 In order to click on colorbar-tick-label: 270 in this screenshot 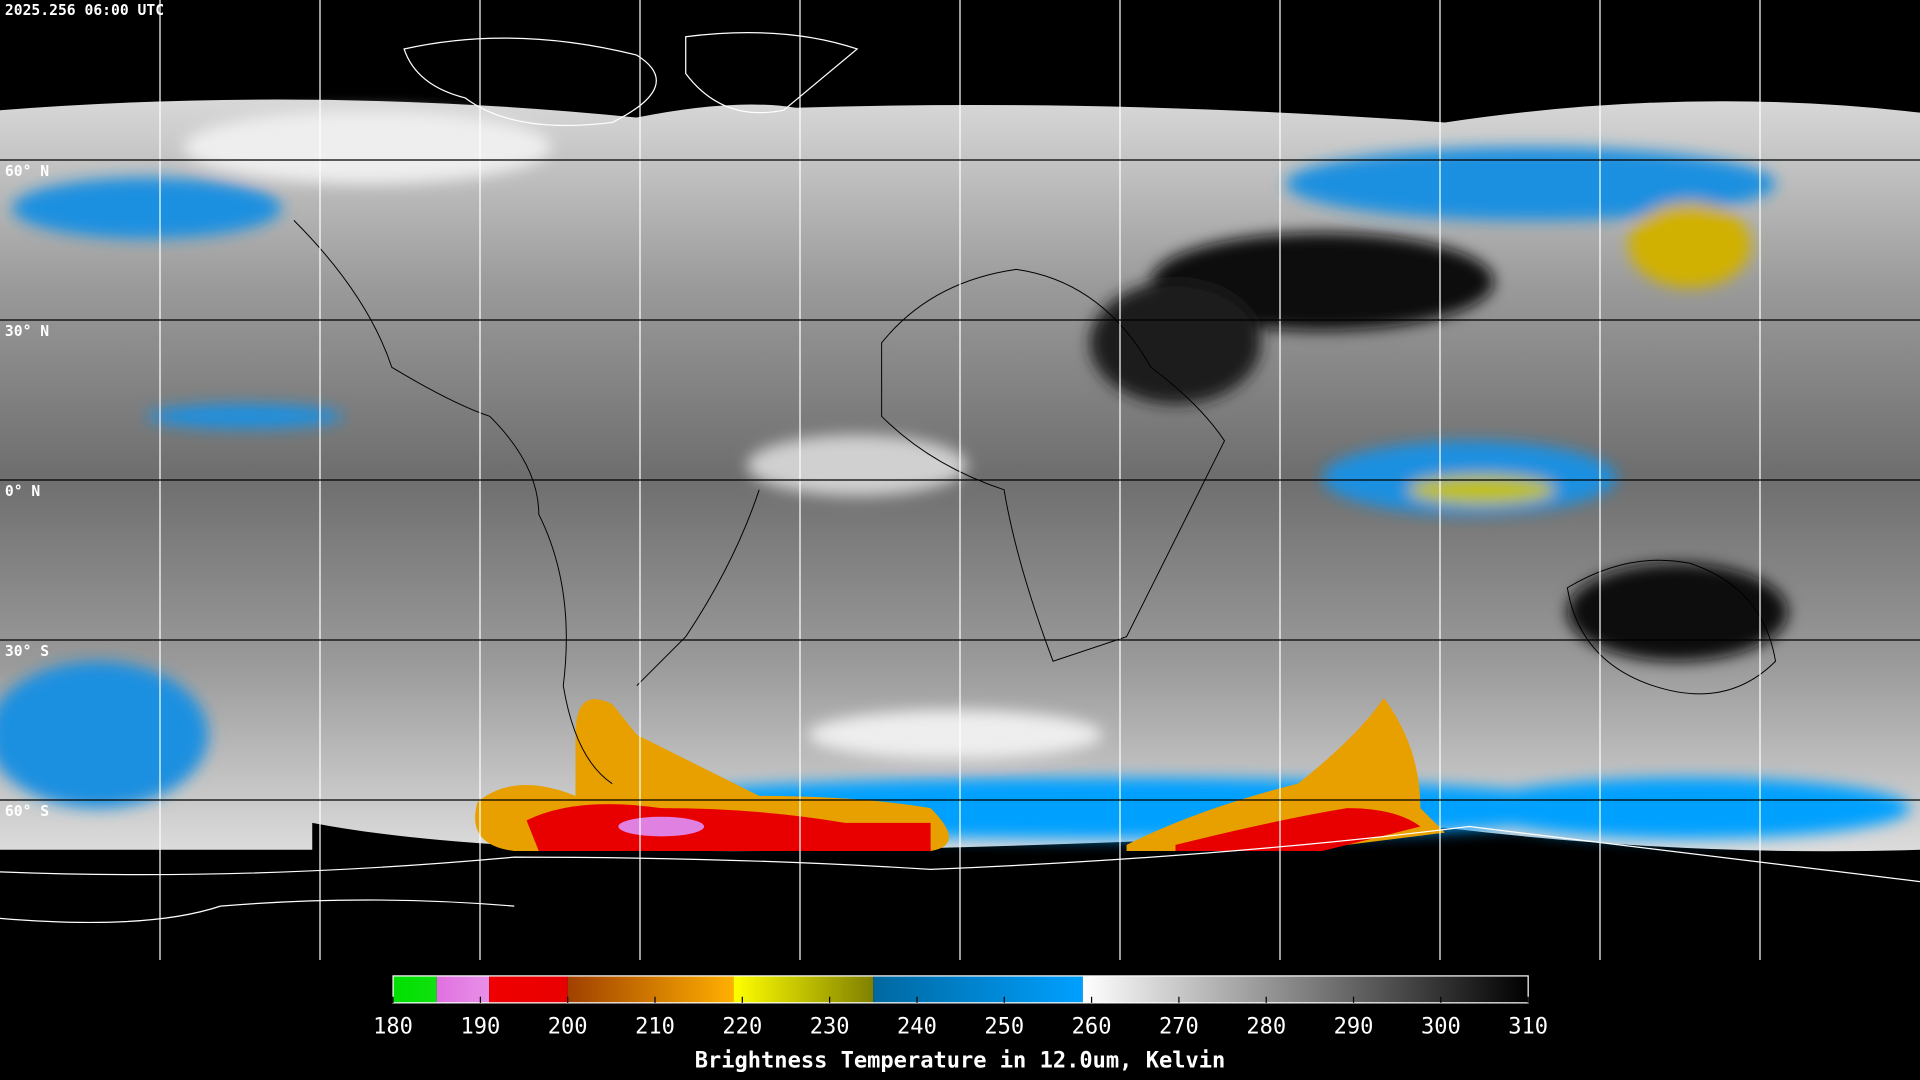, I will do `click(1179, 1026)`.